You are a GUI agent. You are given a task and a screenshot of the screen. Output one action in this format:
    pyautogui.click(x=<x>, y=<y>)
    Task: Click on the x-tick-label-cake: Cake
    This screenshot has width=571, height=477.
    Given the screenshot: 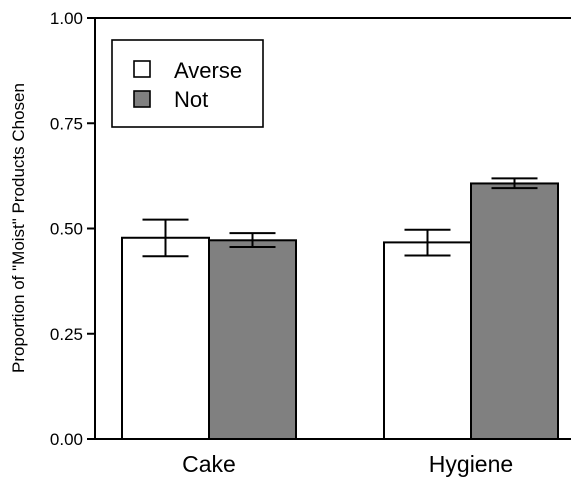 What is the action you would take?
    pyautogui.click(x=209, y=464)
    